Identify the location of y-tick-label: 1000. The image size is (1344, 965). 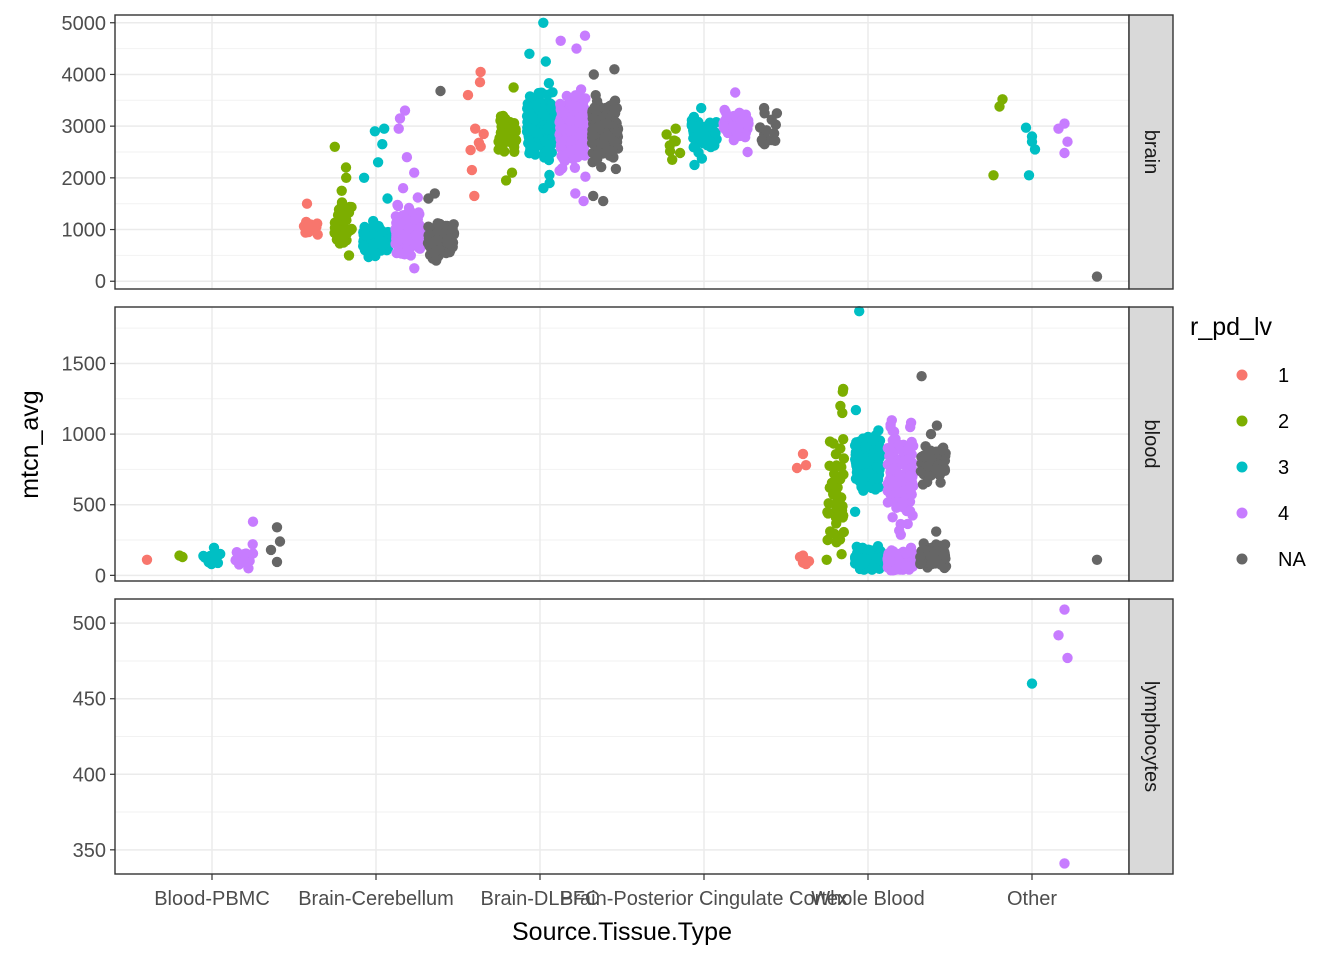
(84, 435).